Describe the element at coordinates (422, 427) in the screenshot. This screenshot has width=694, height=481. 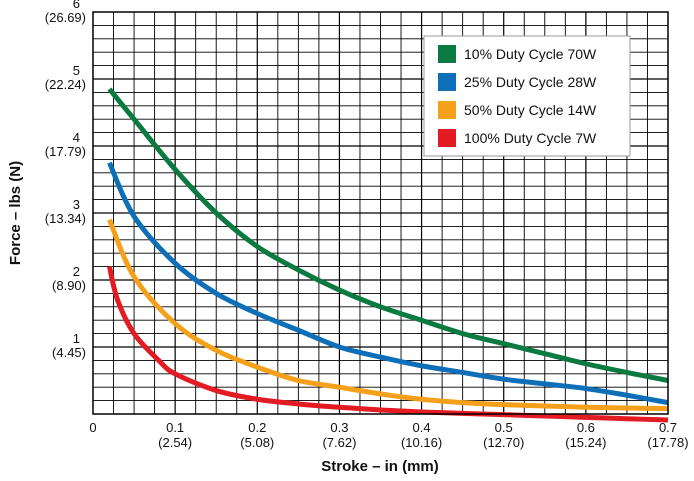
I see `x-tick-label: 0.4` at that location.